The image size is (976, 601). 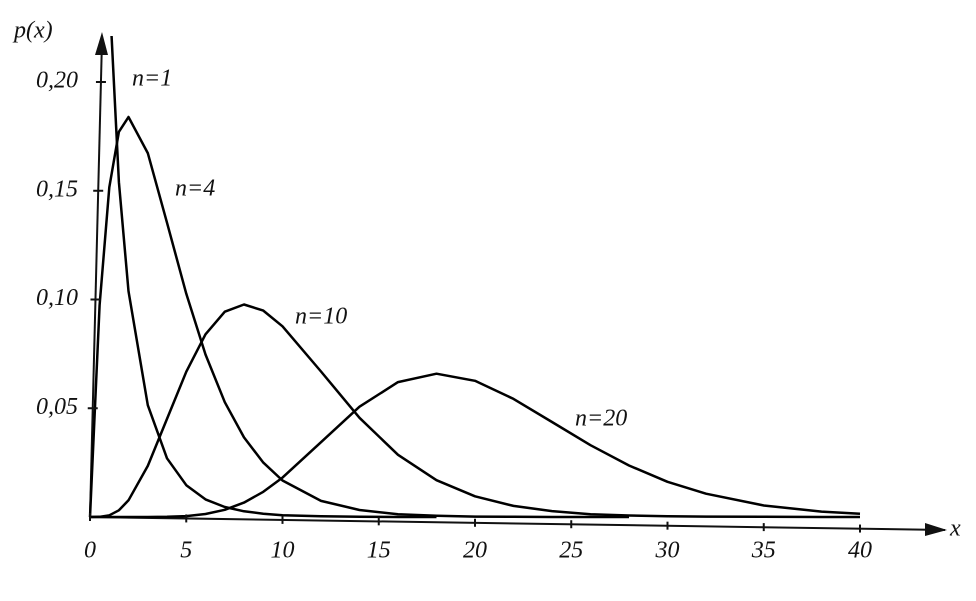 What do you see at coordinates (90, 551) in the screenshot?
I see `x-tick-label: 0` at bounding box center [90, 551].